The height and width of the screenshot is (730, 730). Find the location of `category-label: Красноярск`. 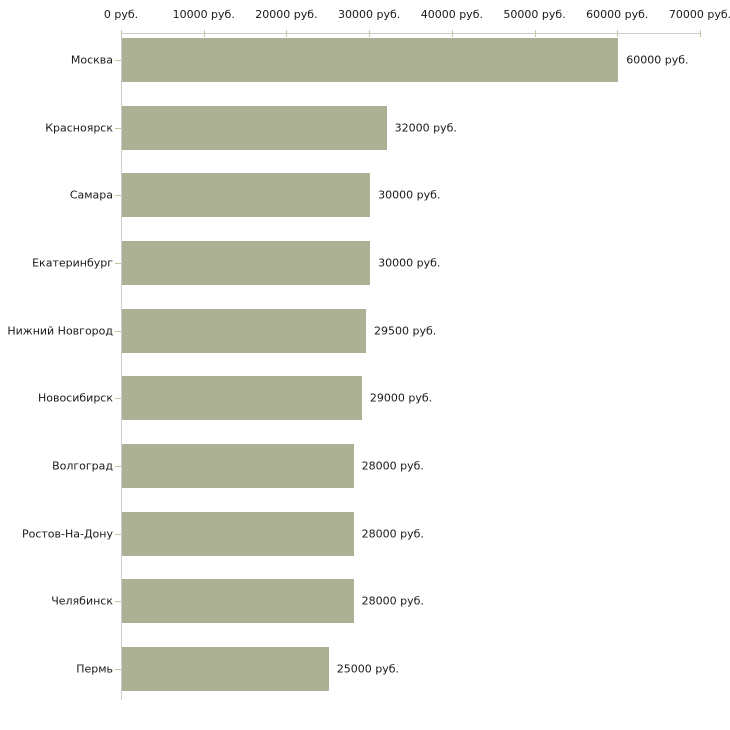

category-label: Красноярск is located at coordinates (79, 128).